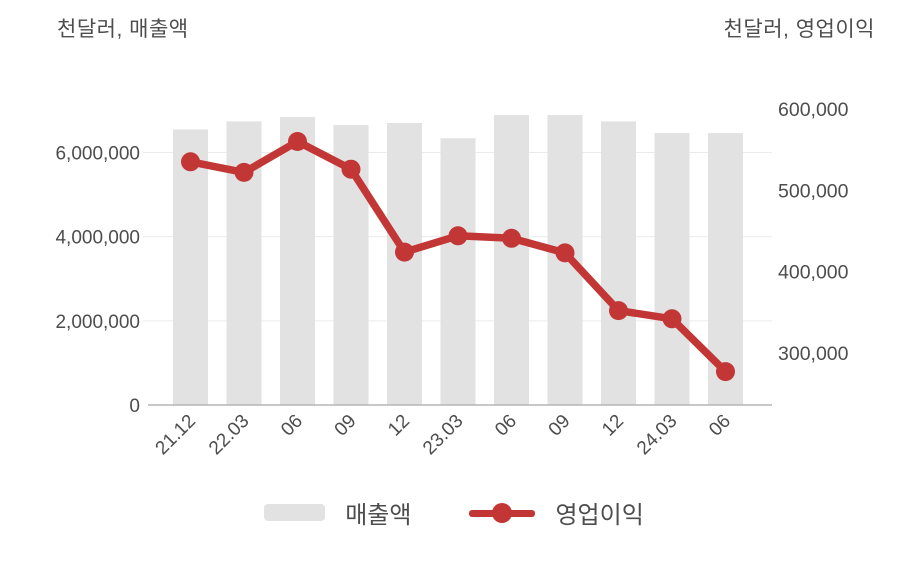 This screenshot has height=580, width=908. Describe the element at coordinates (657, 435) in the screenshot. I see `x-axis-label-24.03: 24.03` at that location.